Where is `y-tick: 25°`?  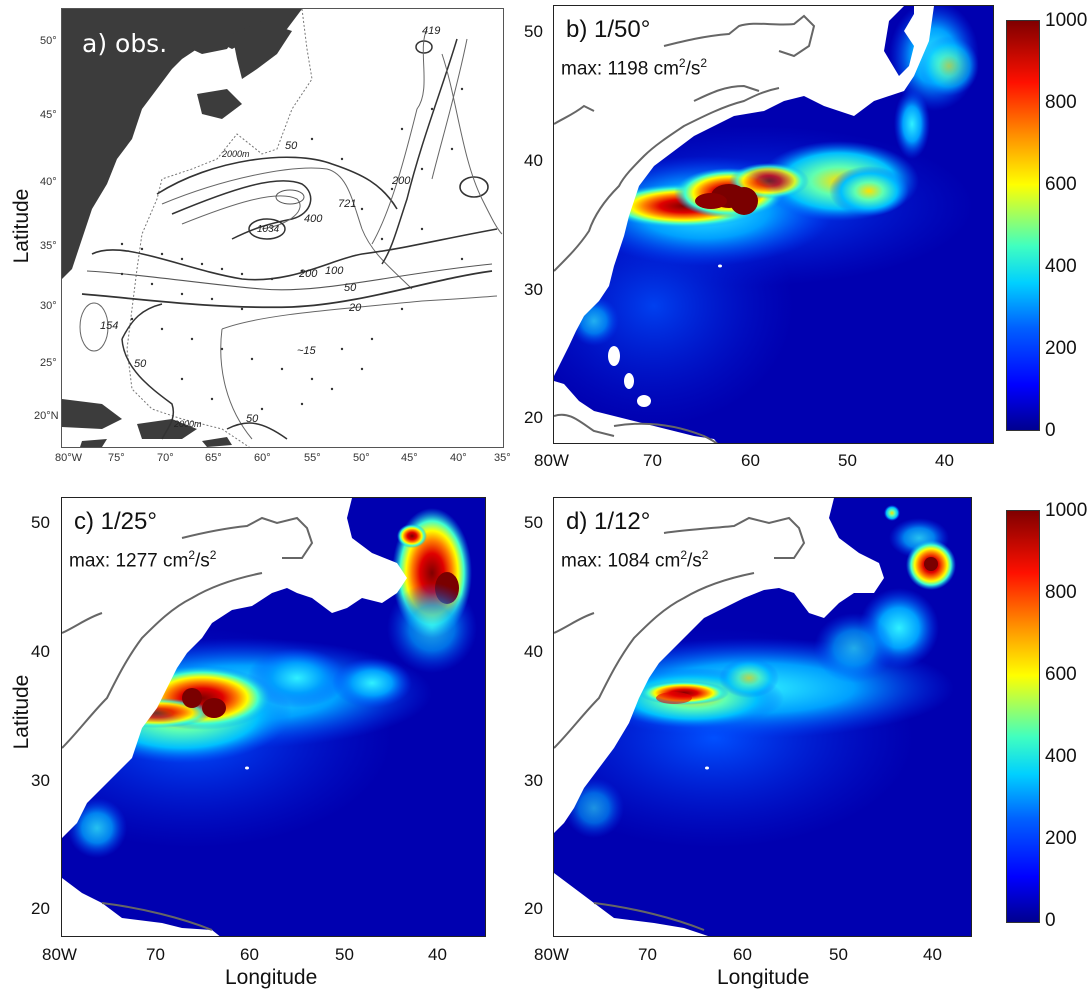
y-tick: 25° is located at coordinates (48, 363).